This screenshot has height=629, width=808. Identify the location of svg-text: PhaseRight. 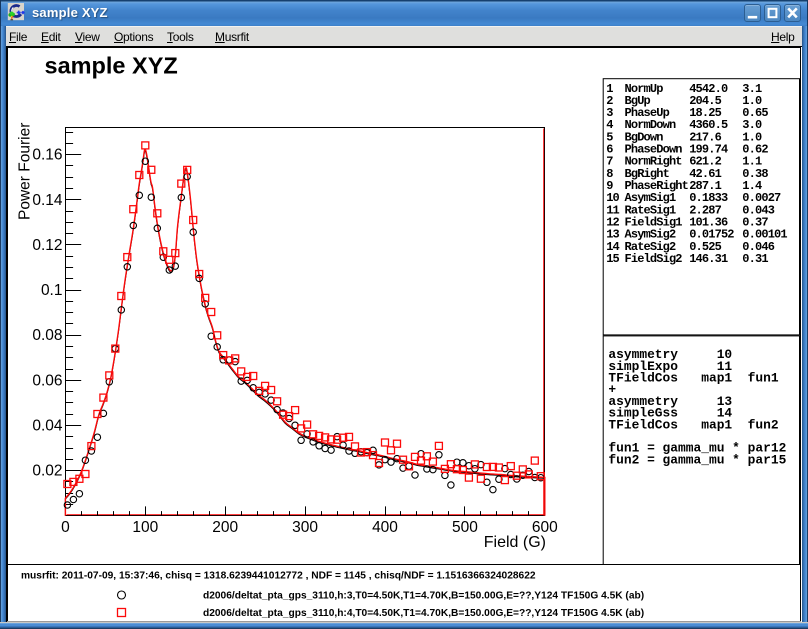
(657, 186).